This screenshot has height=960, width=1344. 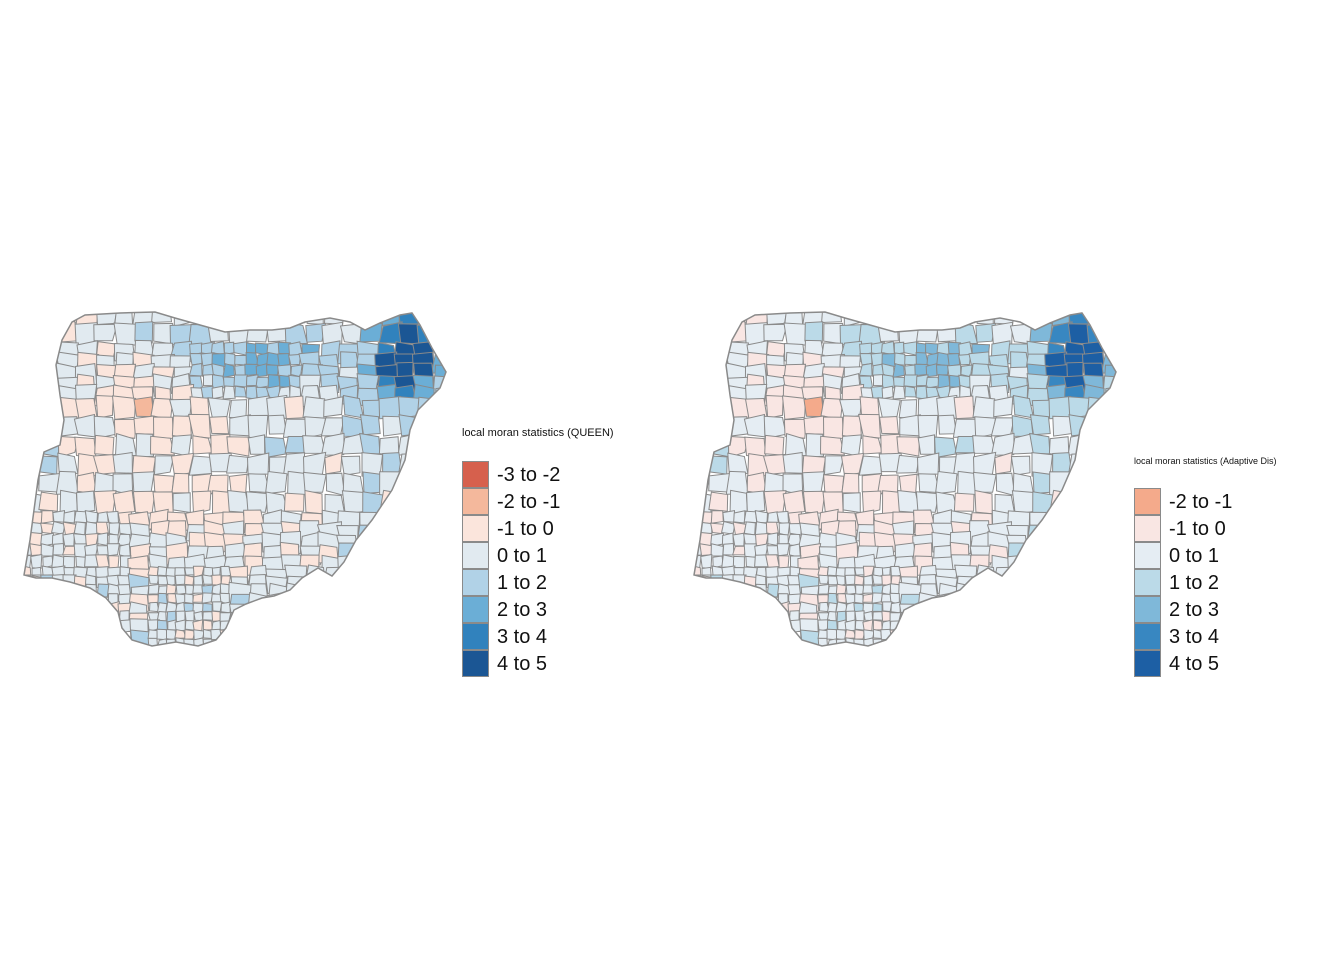 I want to click on legend-item: 2 to 3, so click(x=1214, y=609).